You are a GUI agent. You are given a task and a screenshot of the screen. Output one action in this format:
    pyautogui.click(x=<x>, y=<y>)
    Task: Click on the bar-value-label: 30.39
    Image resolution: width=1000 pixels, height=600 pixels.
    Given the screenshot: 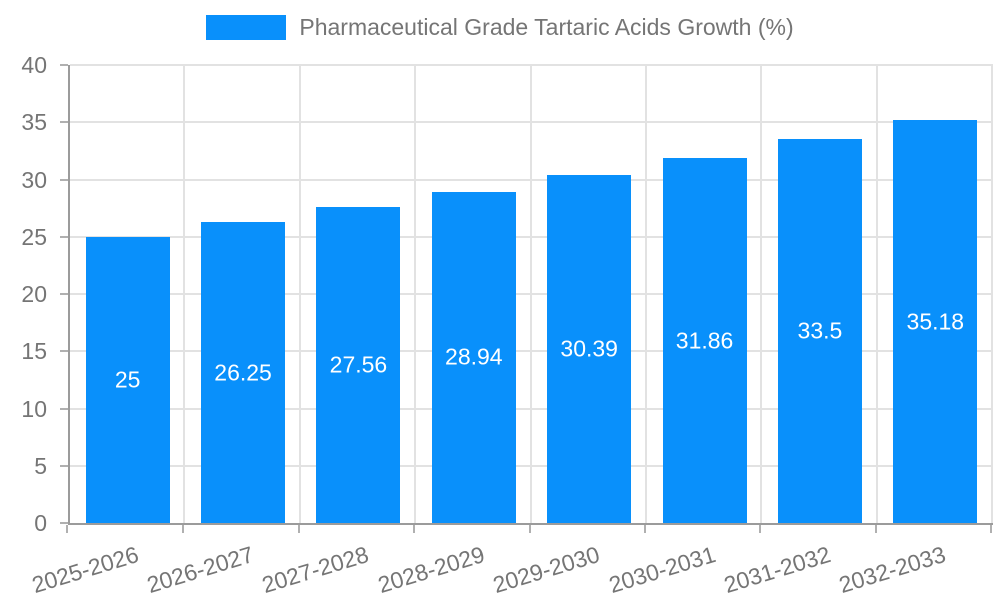 What is the action you would take?
    pyautogui.click(x=589, y=348)
    